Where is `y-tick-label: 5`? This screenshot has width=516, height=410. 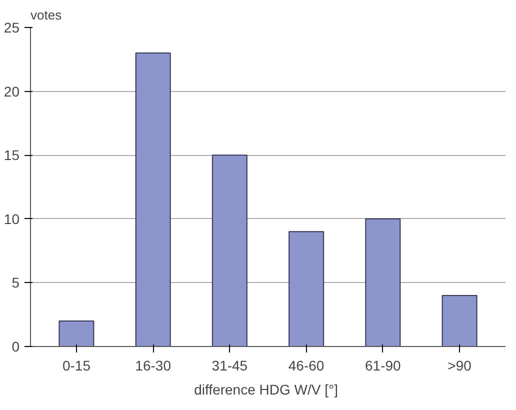
y-tick-label: 5 is located at coordinates (16, 282).